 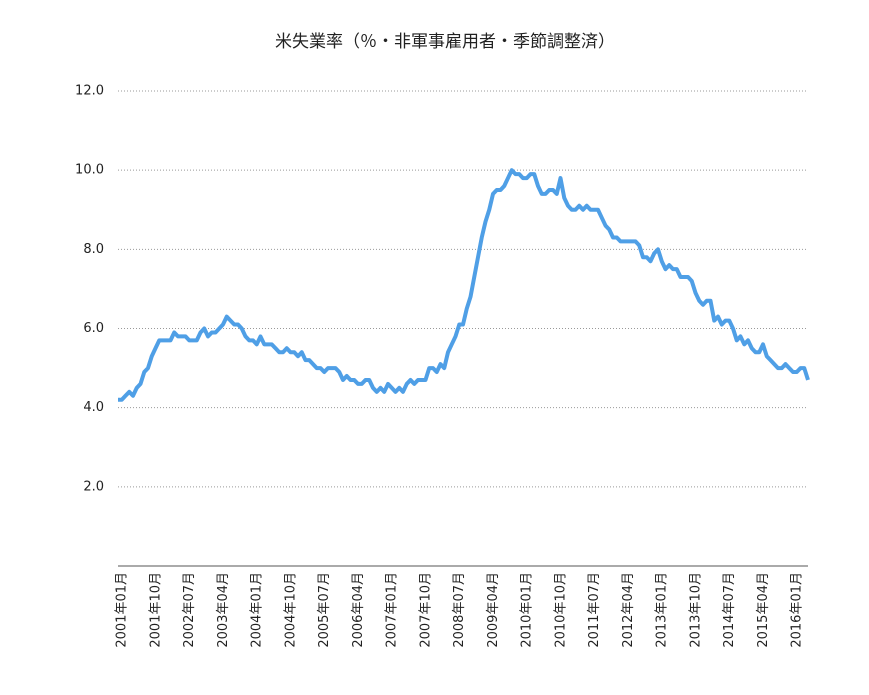 I want to click on x-tick-label: 2006年04月, so click(x=358, y=610).